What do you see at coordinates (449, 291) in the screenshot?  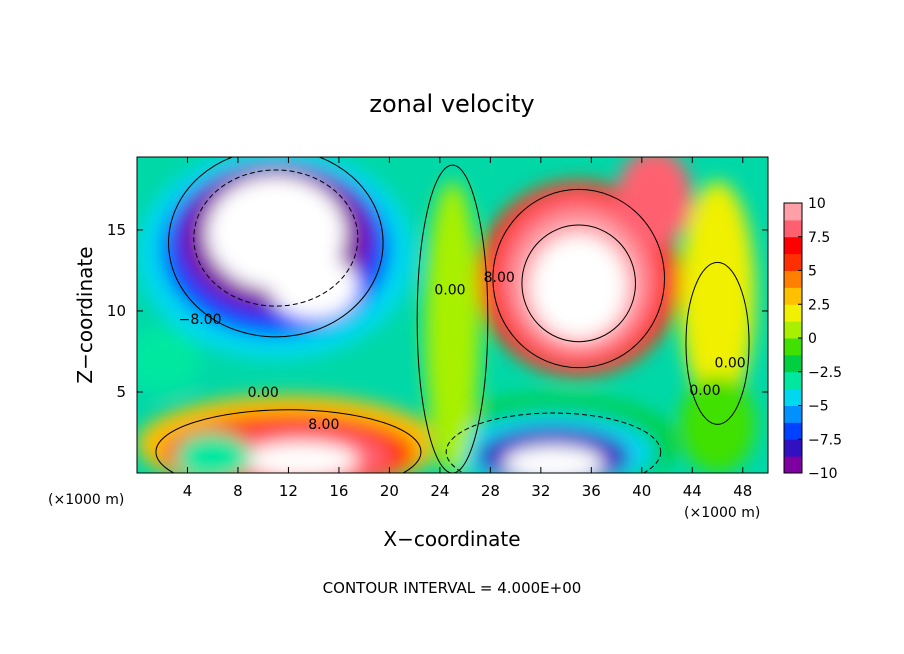 I see `contour-label-3: 0.00` at bounding box center [449, 291].